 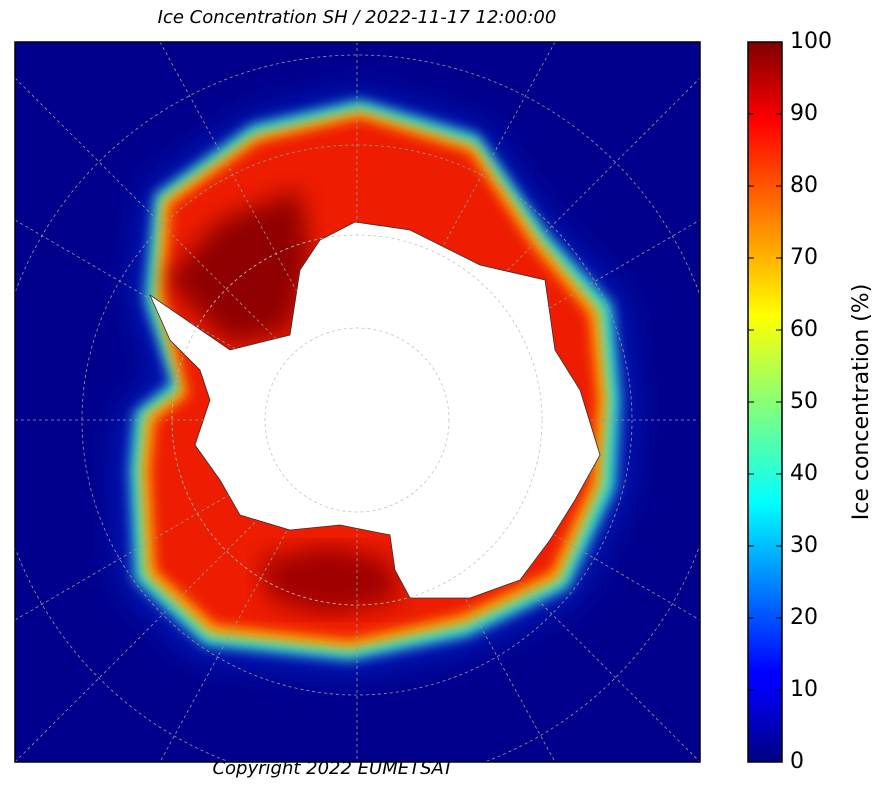 I want to click on tick-label: 0, so click(x=797, y=761).